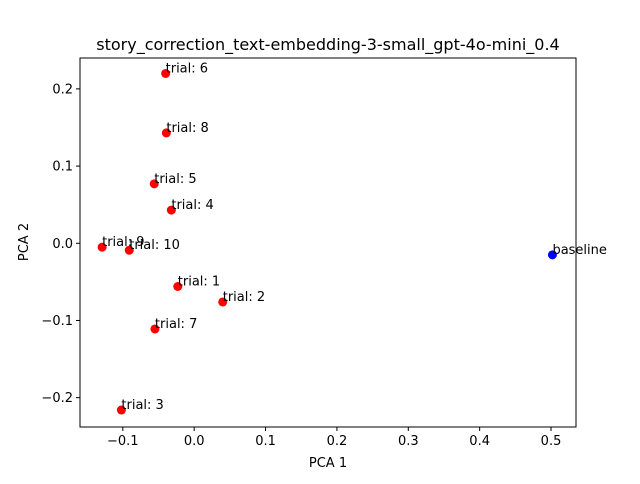 The height and width of the screenshot is (484, 640). What do you see at coordinates (479, 441) in the screenshot?
I see `x-tick-label: 0.4` at bounding box center [479, 441].